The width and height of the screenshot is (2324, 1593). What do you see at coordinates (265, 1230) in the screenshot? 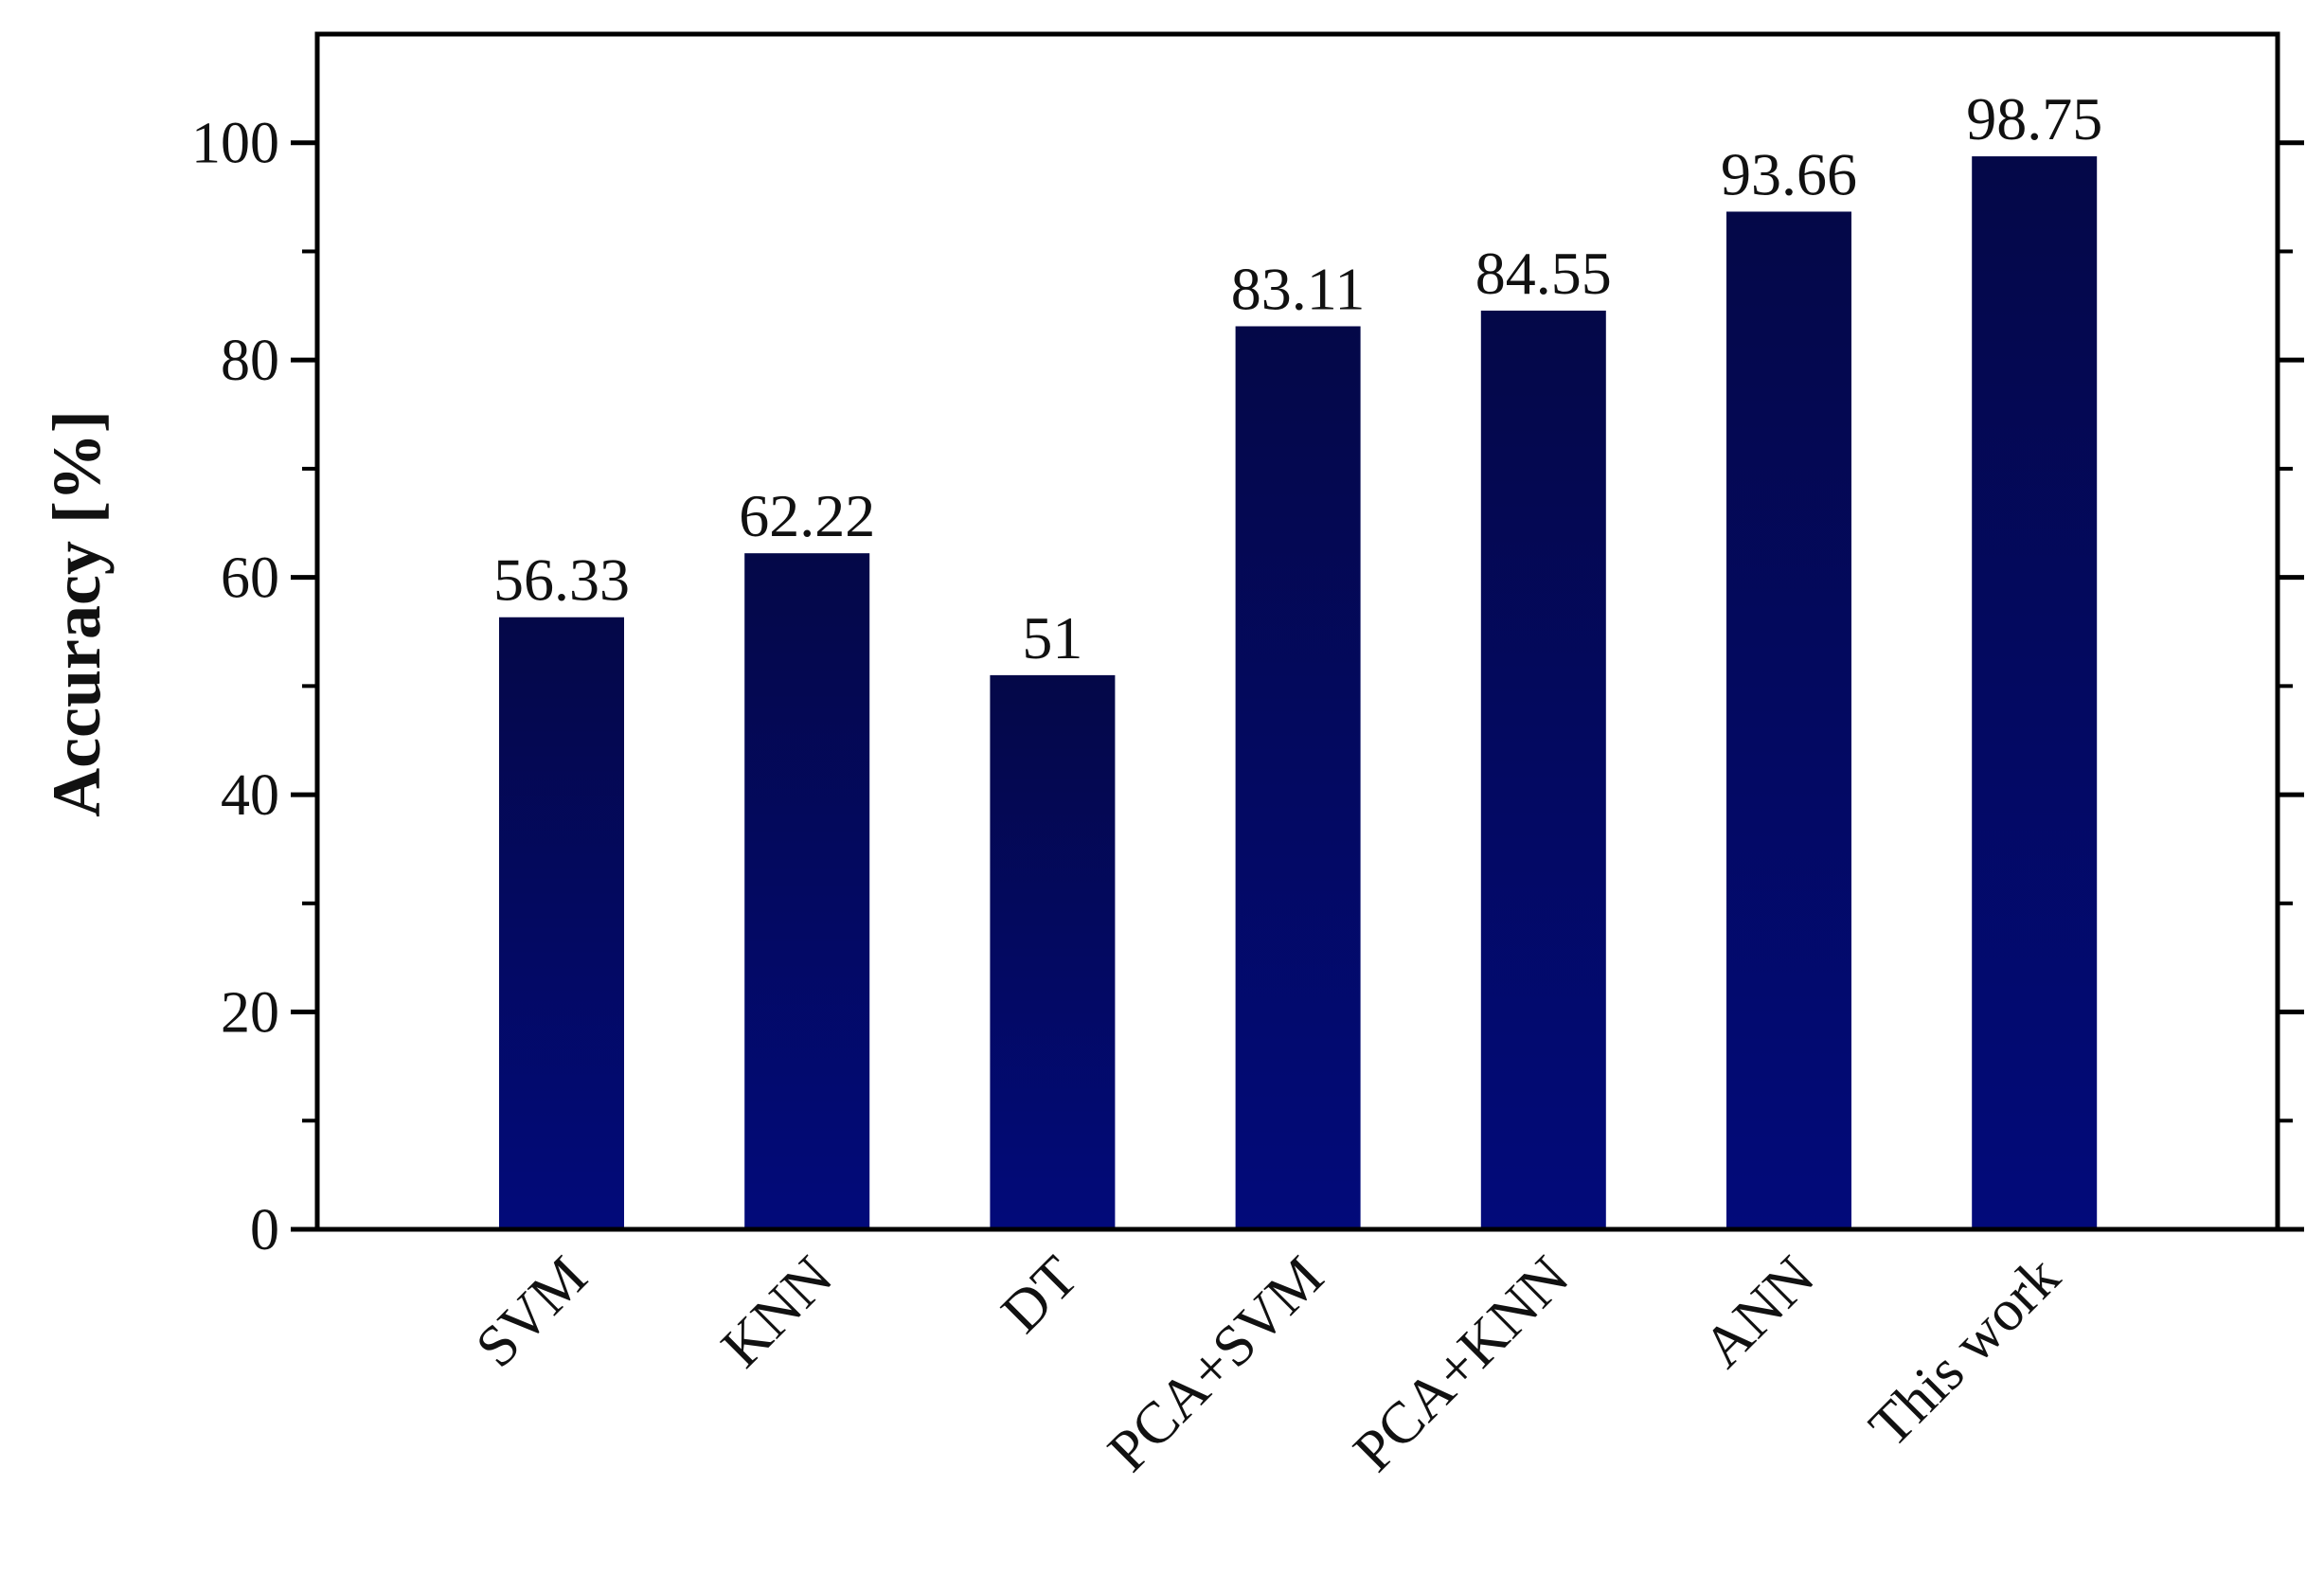
I see `y-tick-label: 0` at bounding box center [265, 1230].